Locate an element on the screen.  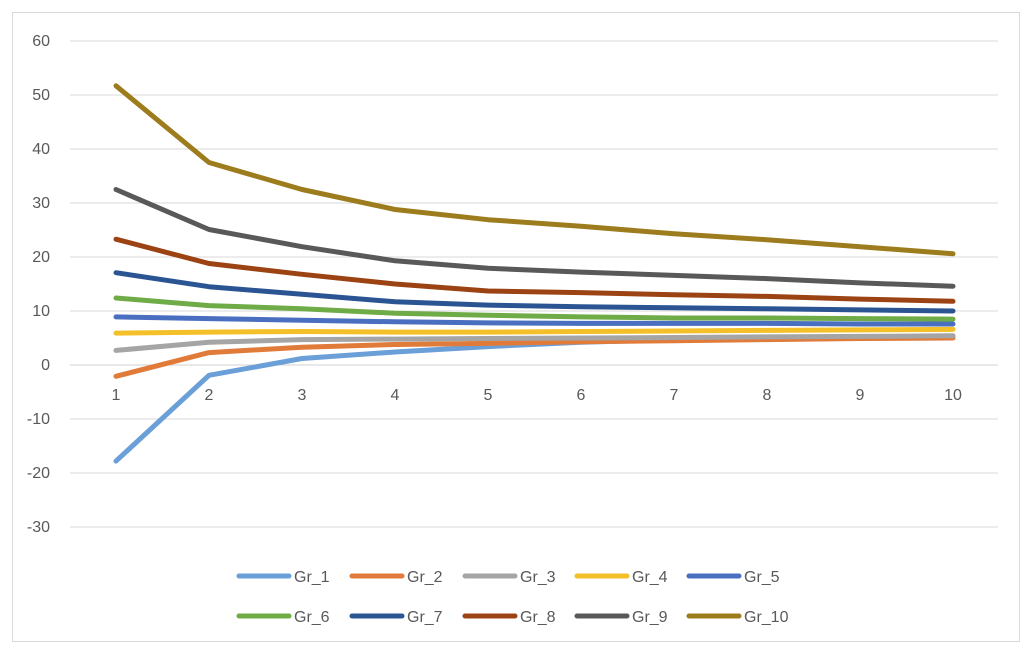
x-tick-label: 7 is located at coordinates (674, 395).